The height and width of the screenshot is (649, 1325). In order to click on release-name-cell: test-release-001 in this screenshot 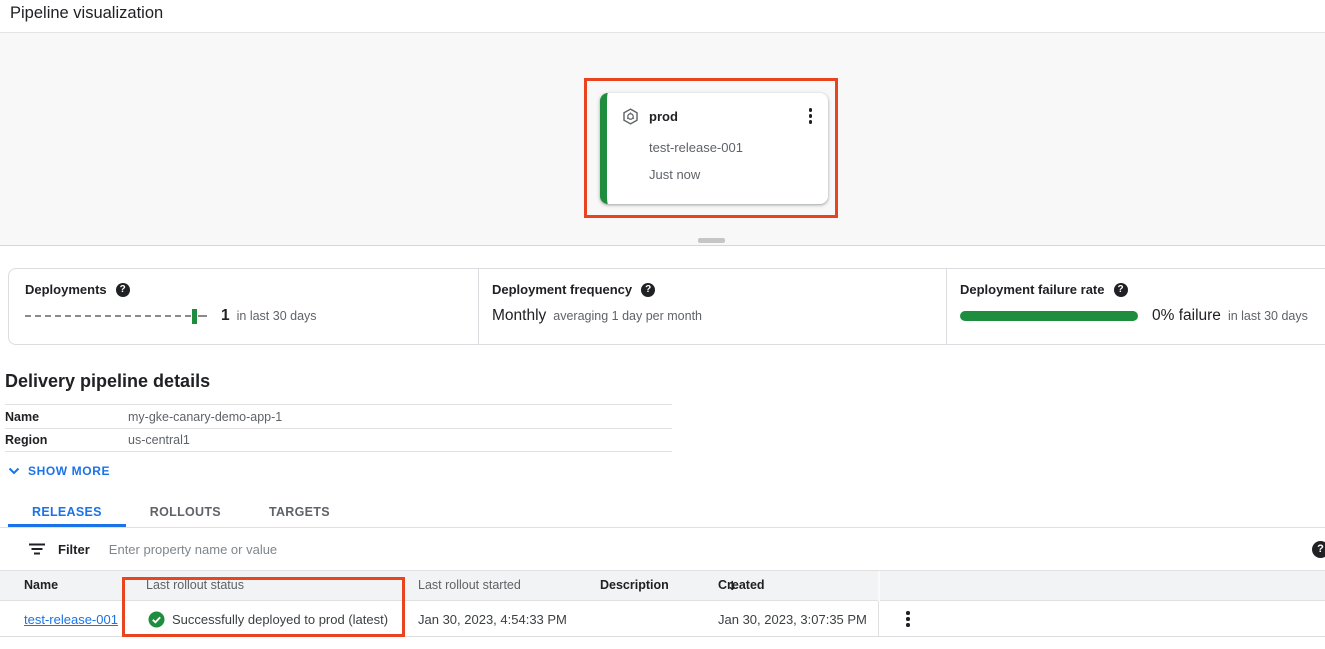, I will do `click(71, 619)`.